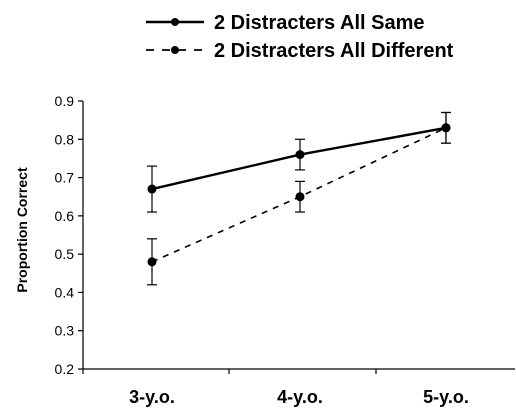 This screenshot has width=516, height=418. What do you see at coordinates (22, 230) in the screenshot?
I see `y-axis-label: Proportion Correct` at bounding box center [22, 230].